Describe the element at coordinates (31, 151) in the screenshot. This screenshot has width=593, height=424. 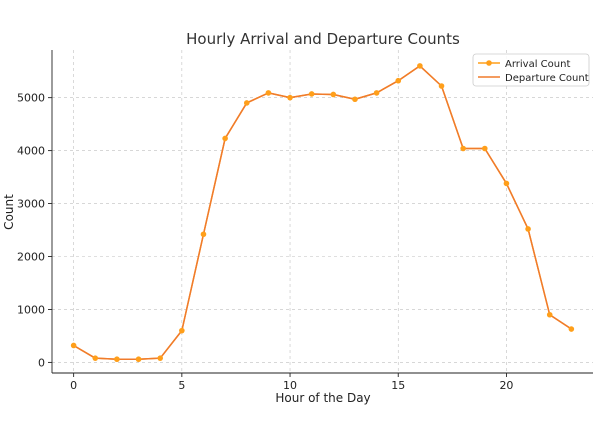
I see `y-tick-label: 4000` at that location.